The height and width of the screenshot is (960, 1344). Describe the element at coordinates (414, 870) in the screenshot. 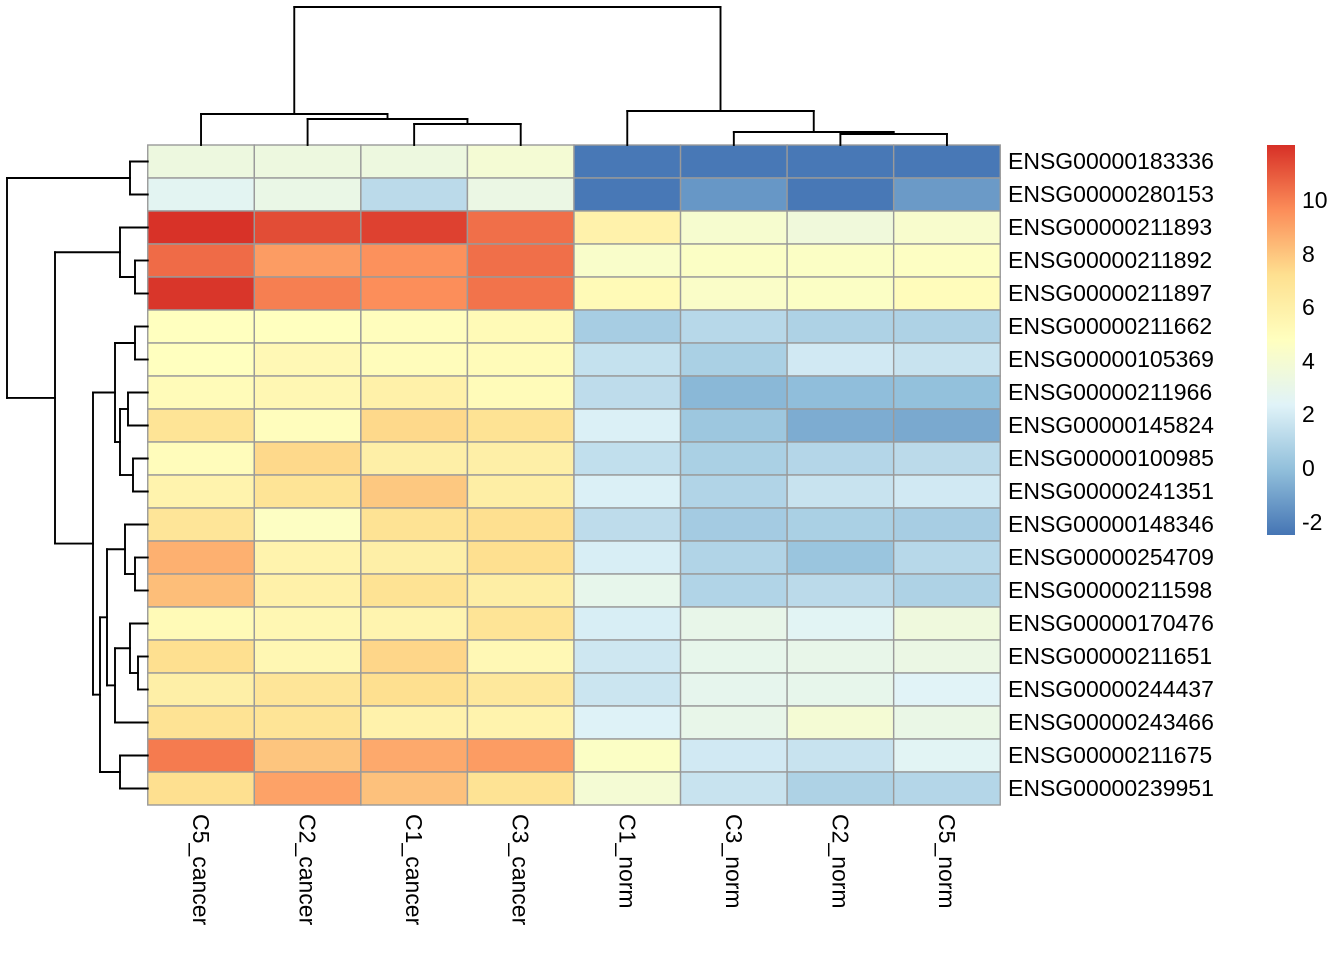

I see `column-label: C1_cancer` at that location.